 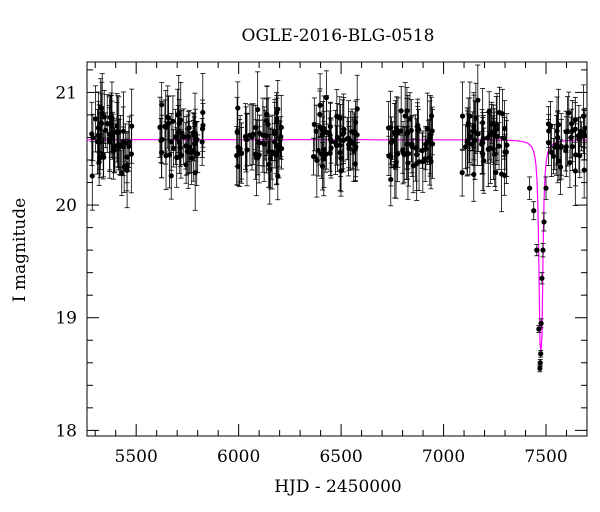 I want to click on y-tick-label: 18, so click(x=66, y=431).